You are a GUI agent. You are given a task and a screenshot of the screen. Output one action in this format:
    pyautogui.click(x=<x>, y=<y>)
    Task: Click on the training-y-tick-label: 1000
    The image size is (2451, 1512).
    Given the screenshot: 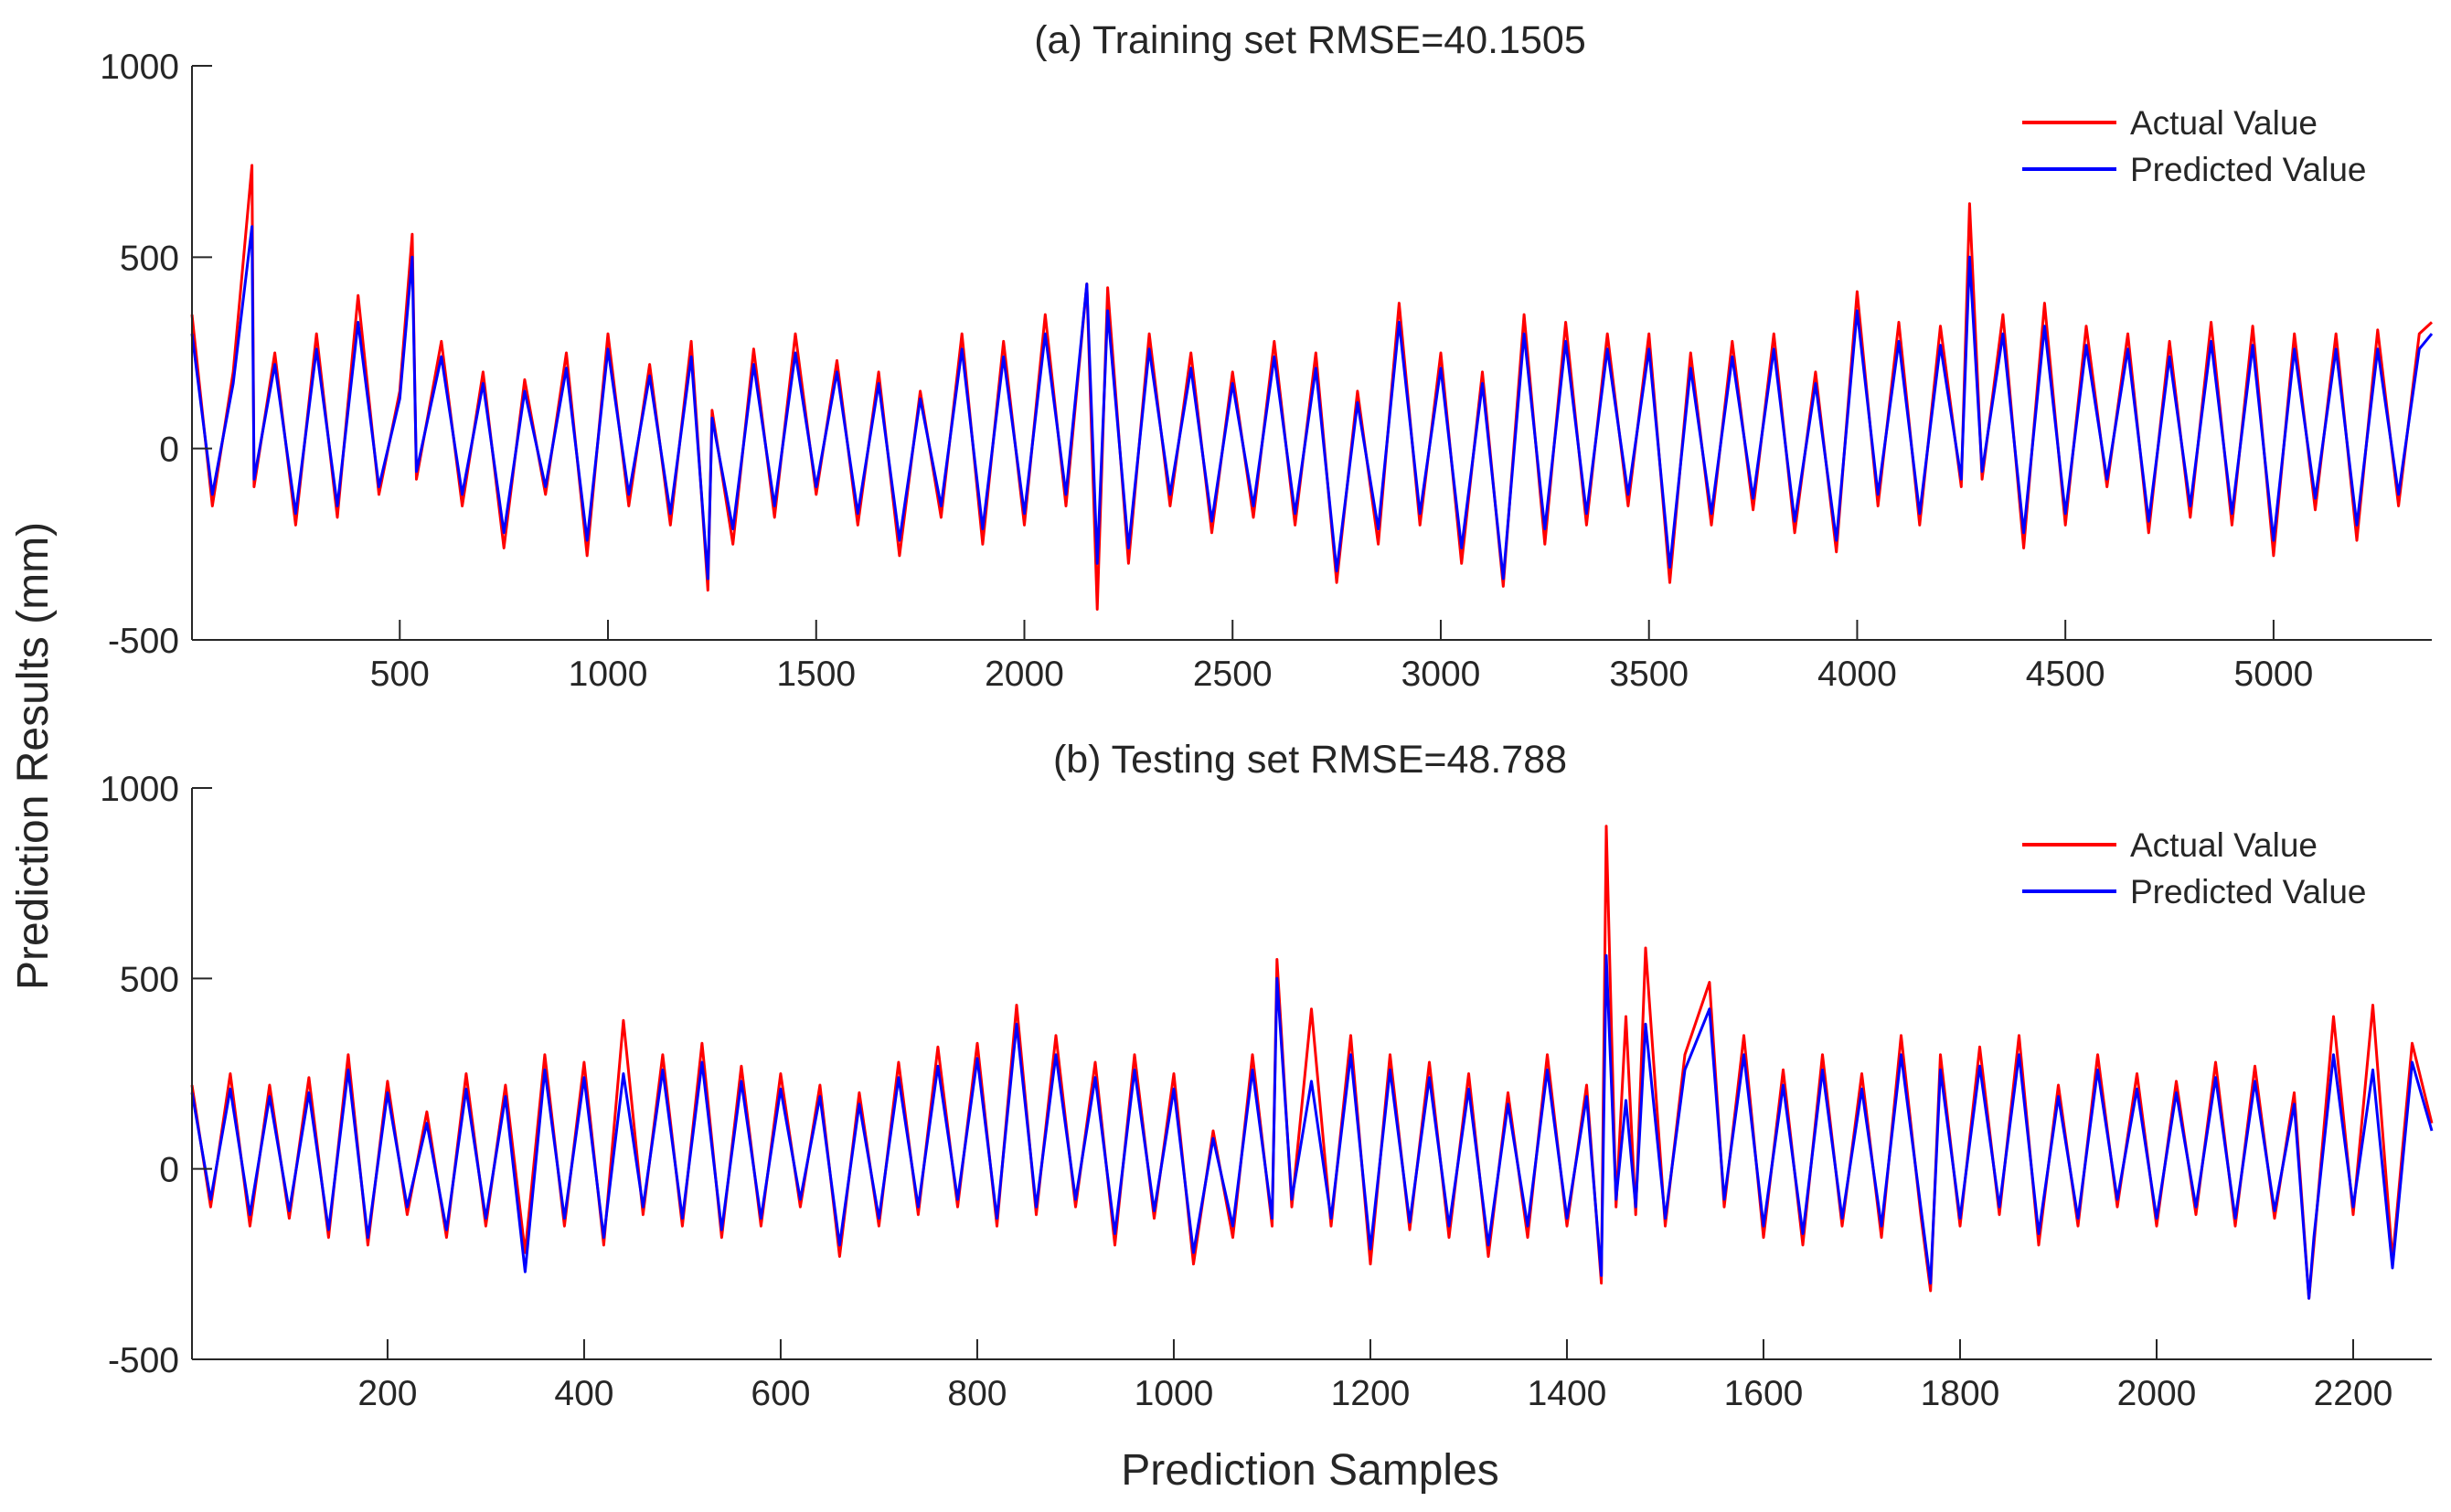 What is the action you would take?
    pyautogui.click(x=139, y=67)
    